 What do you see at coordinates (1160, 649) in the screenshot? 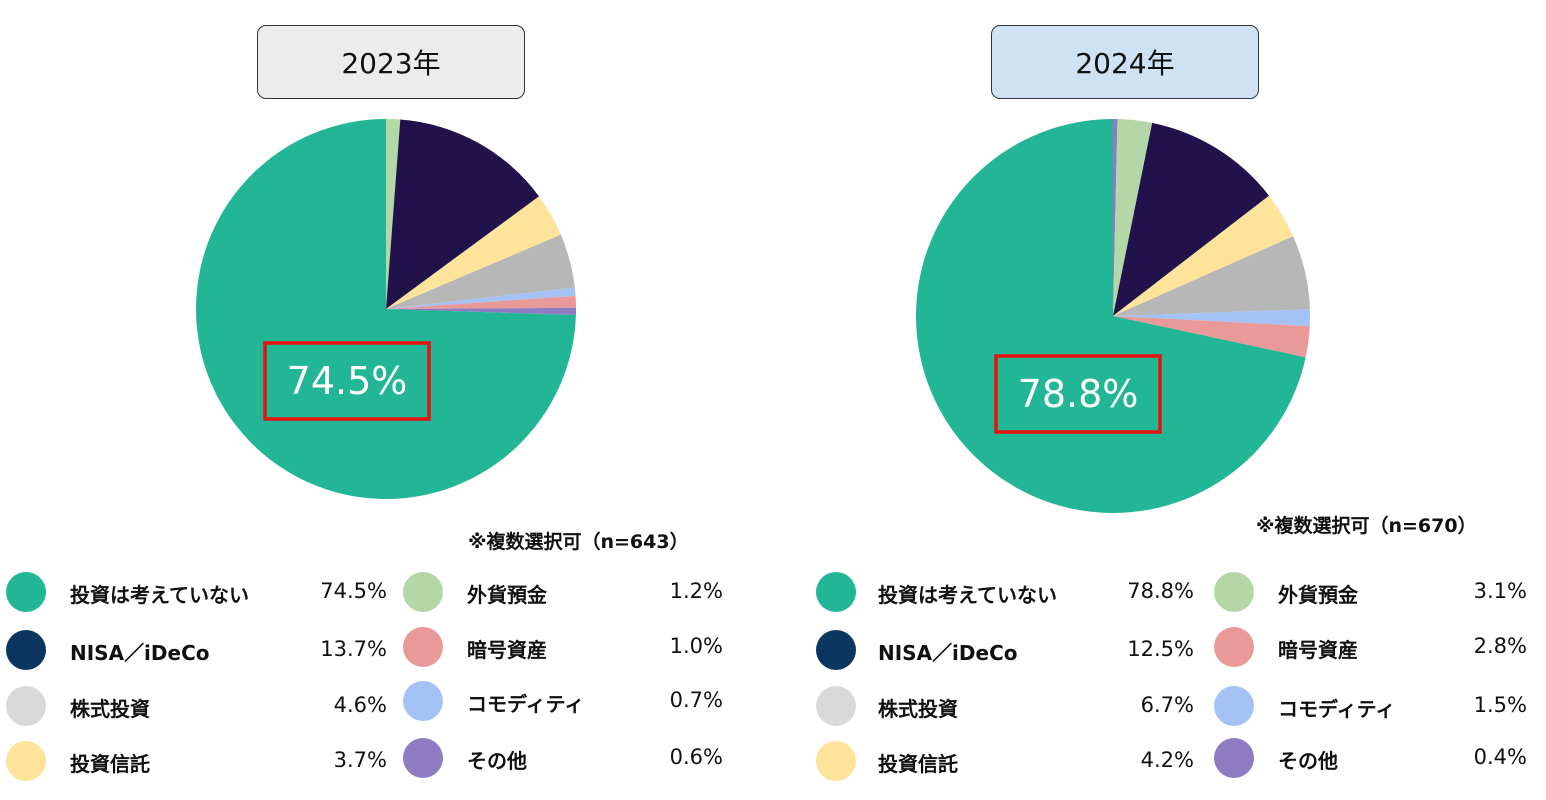
I see `legend-value: 12.5%` at bounding box center [1160, 649].